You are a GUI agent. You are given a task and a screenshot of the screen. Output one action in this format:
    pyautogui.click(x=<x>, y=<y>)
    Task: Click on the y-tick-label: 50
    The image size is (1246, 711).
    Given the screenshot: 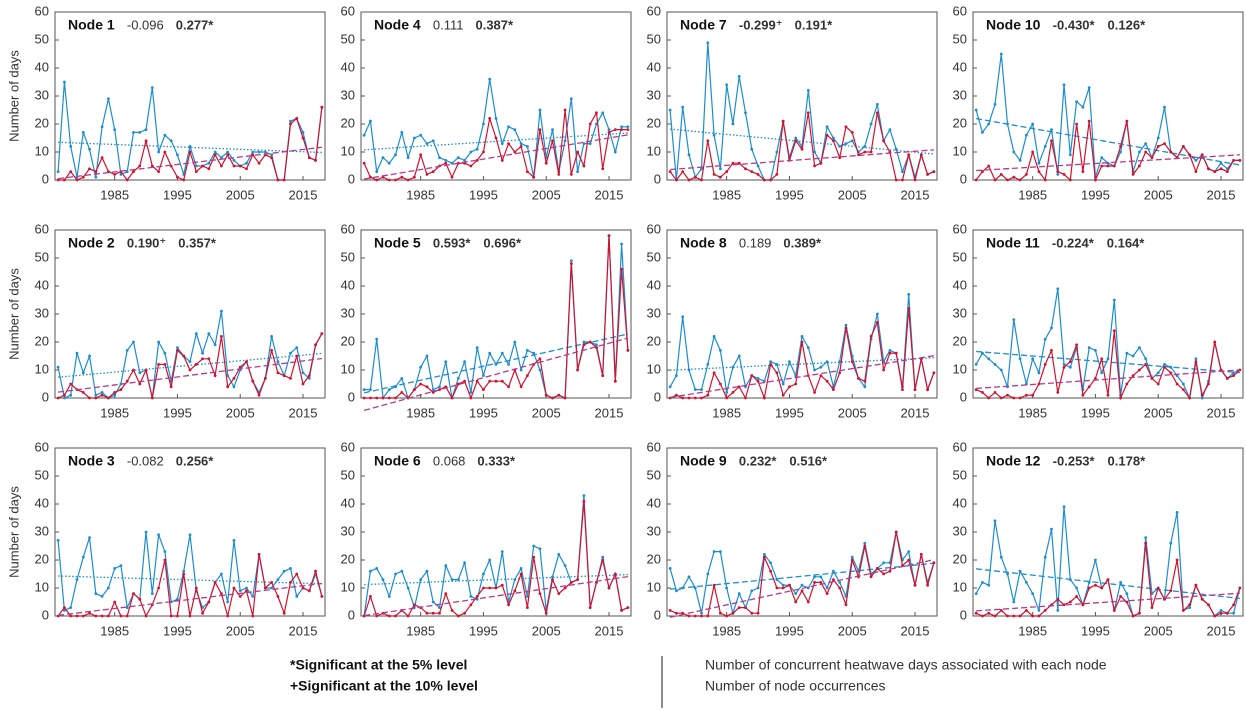 What is the action you would take?
    pyautogui.click(x=348, y=474)
    